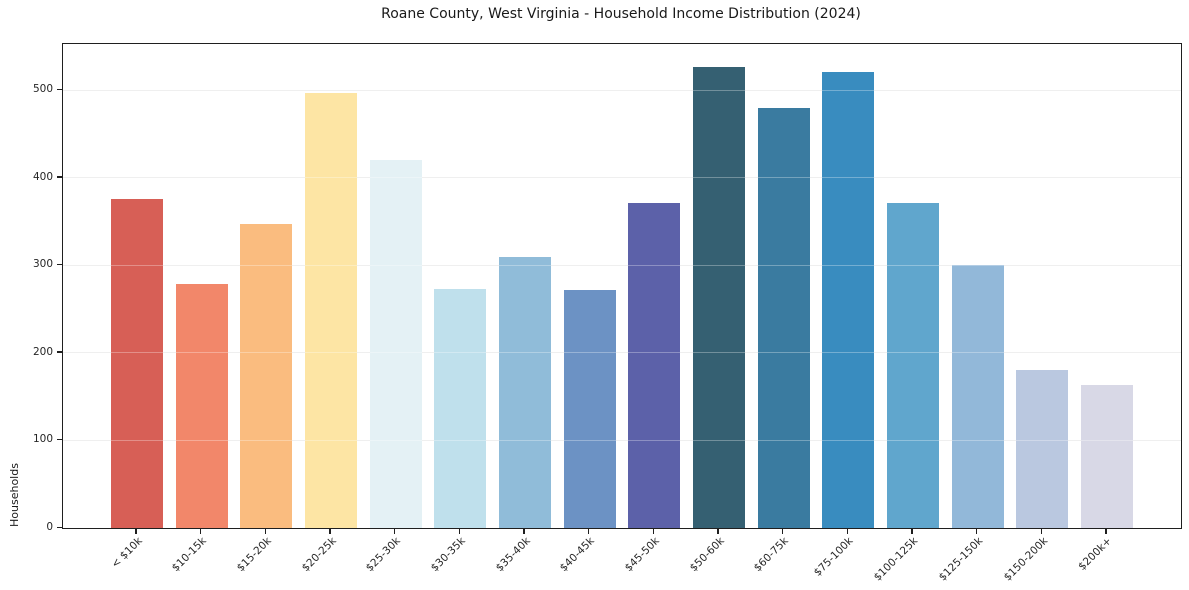  Describe the element at coordinates (384, 555) in the screenshot. I see `x-tick-label-4: $25-30k` at that location.